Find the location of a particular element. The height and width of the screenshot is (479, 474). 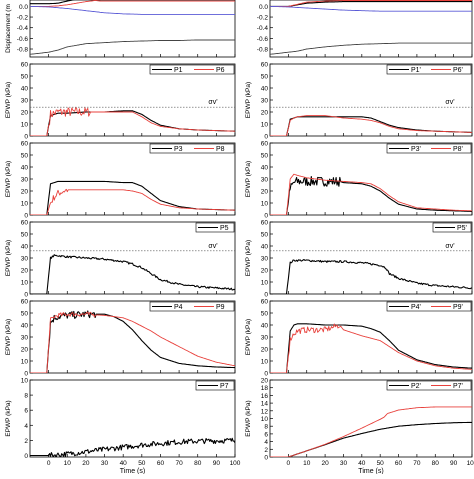

panel-disp-left: 0.0 -0.2 -0.4 -0.6 -0.8 Displacement (m is located at coordinates (120, 29).